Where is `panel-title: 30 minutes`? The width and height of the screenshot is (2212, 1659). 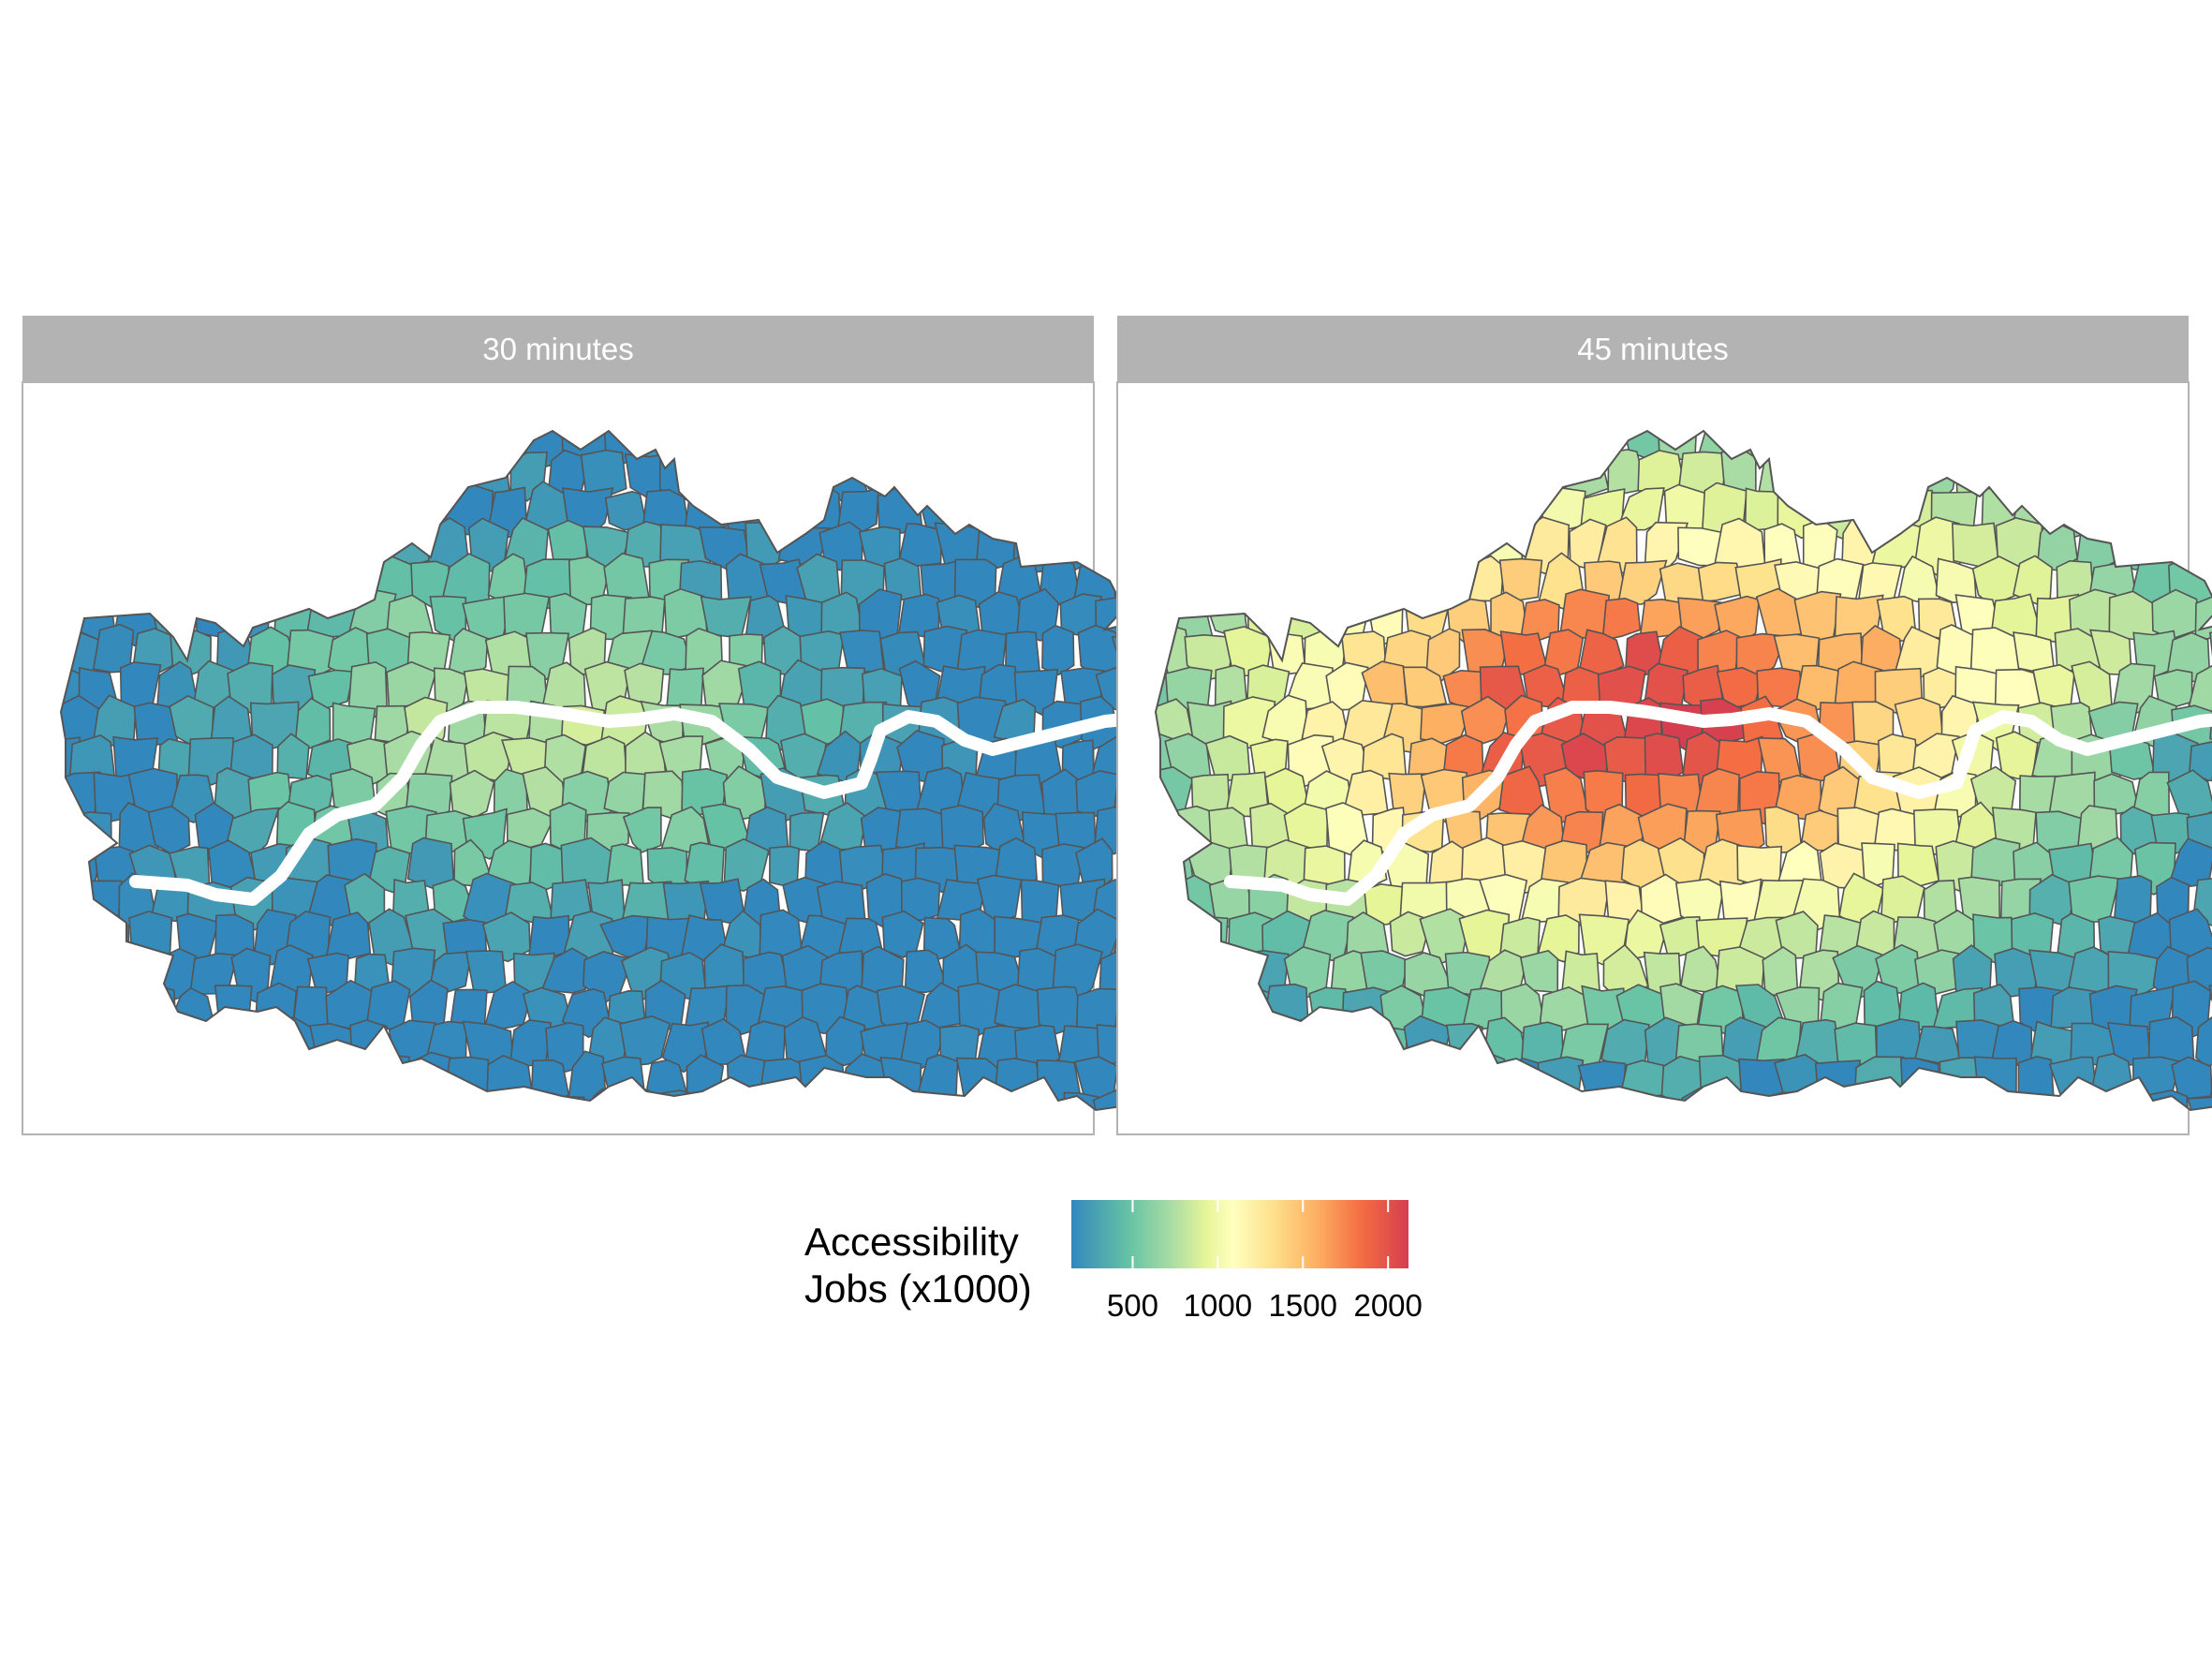
panel-title: 30 minutes is located at coordinates (557, 349).